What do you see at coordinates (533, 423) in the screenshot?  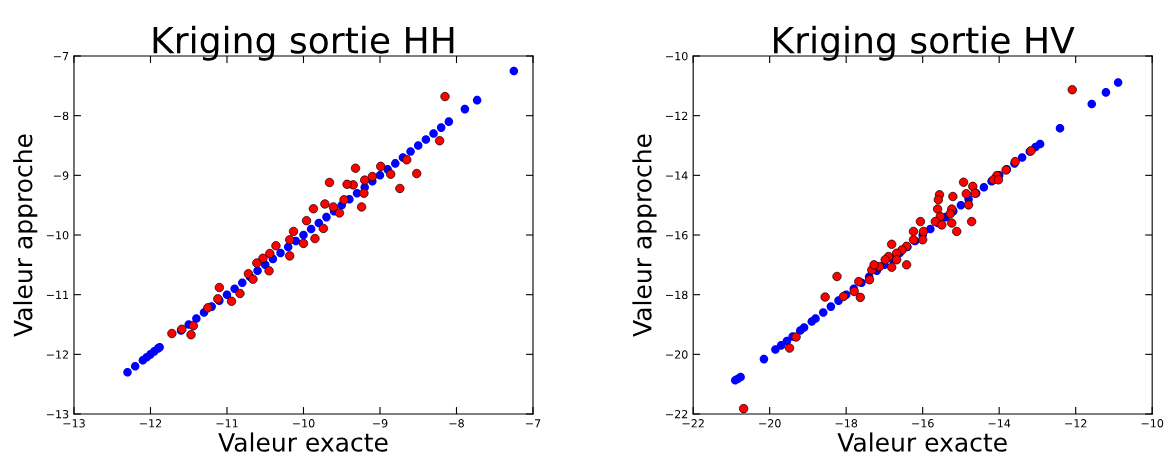 I see `x-tick-label: −7` at bounding box center [533, 423].